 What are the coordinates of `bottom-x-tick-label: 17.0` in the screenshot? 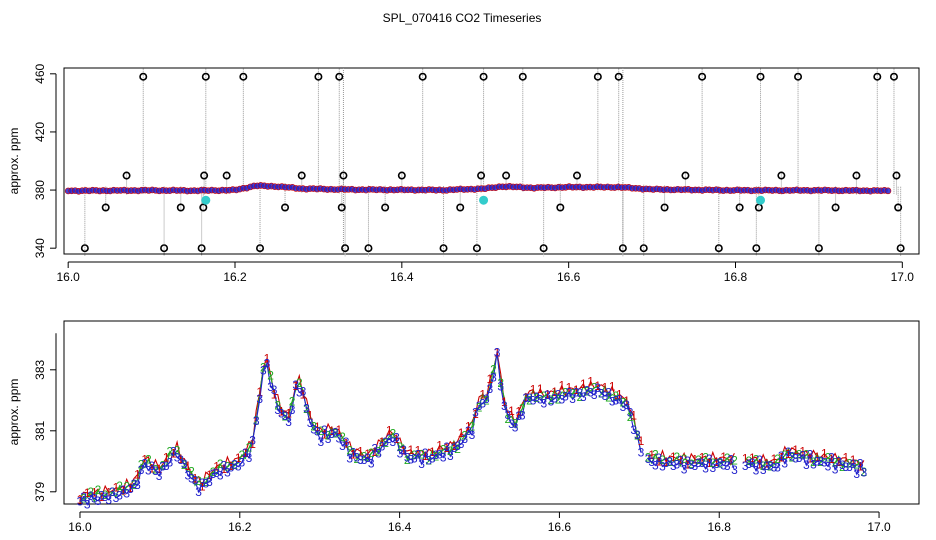 It's located at (879, 527).